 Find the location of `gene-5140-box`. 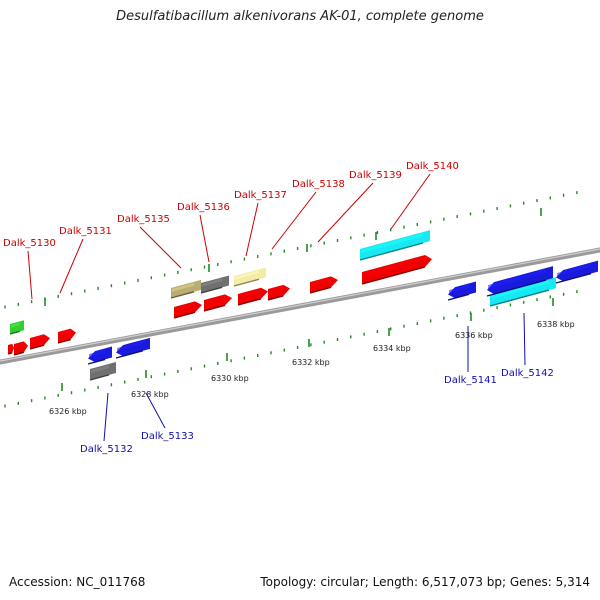

gene-5140-box is located at coordinates (394, 245).